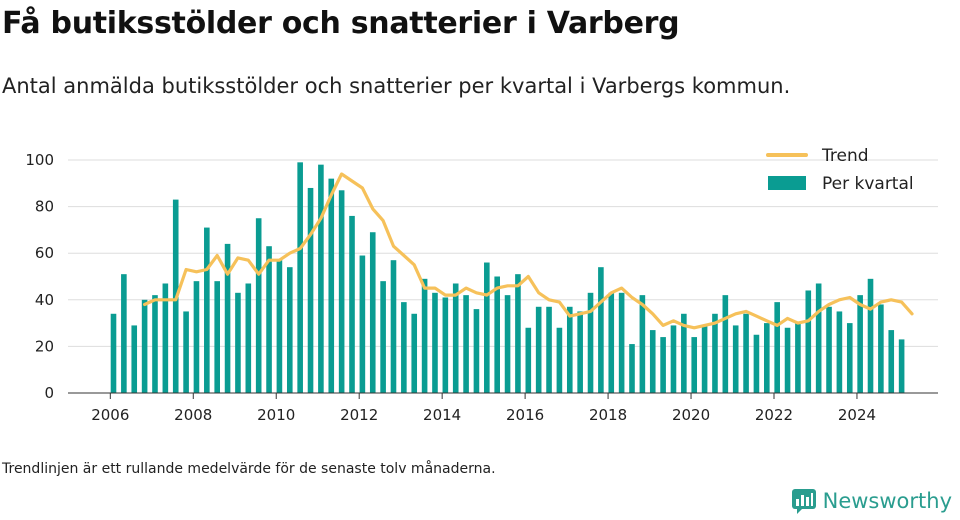 Image resolution: width=960 pixels, height=520 pixels. I want to click on legend: Trend Per kvartal, so click(840, 170).